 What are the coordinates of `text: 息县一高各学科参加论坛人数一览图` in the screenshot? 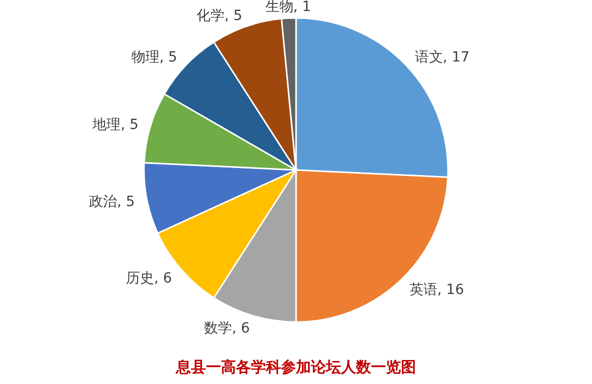 It's located at (295, 367).